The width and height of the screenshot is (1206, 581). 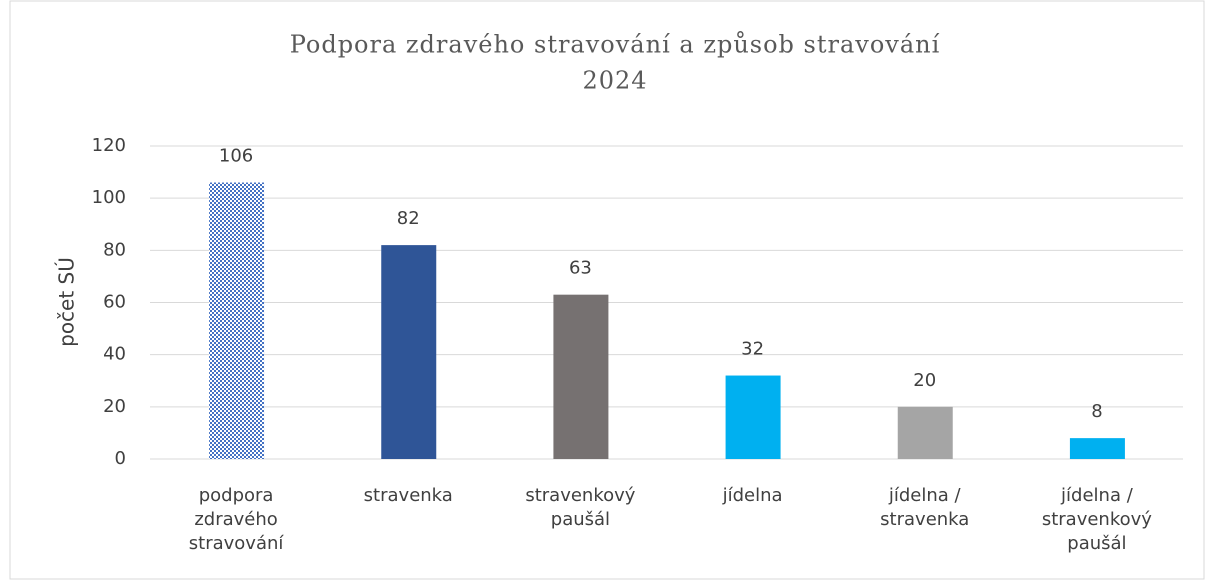 What do you see at coordinates (114, 354) in the screenshot?
I see `y-tick-label: 40` at bounding box center [114, 354].